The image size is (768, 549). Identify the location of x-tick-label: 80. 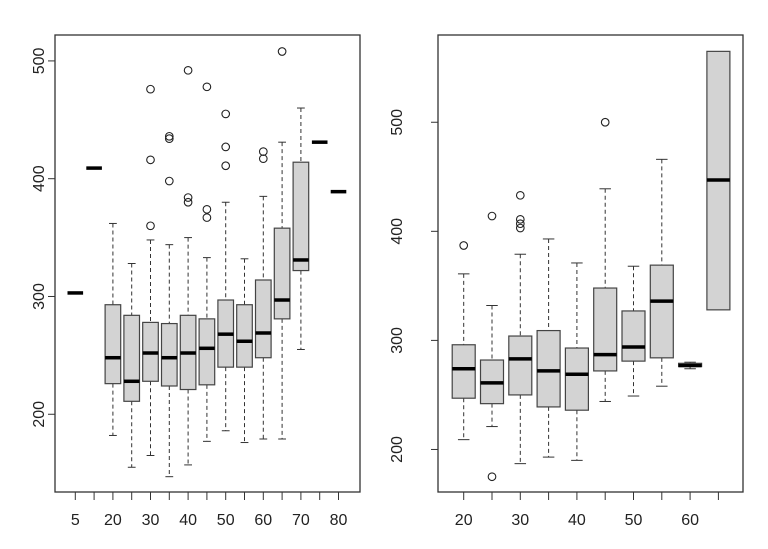
(339, 520).